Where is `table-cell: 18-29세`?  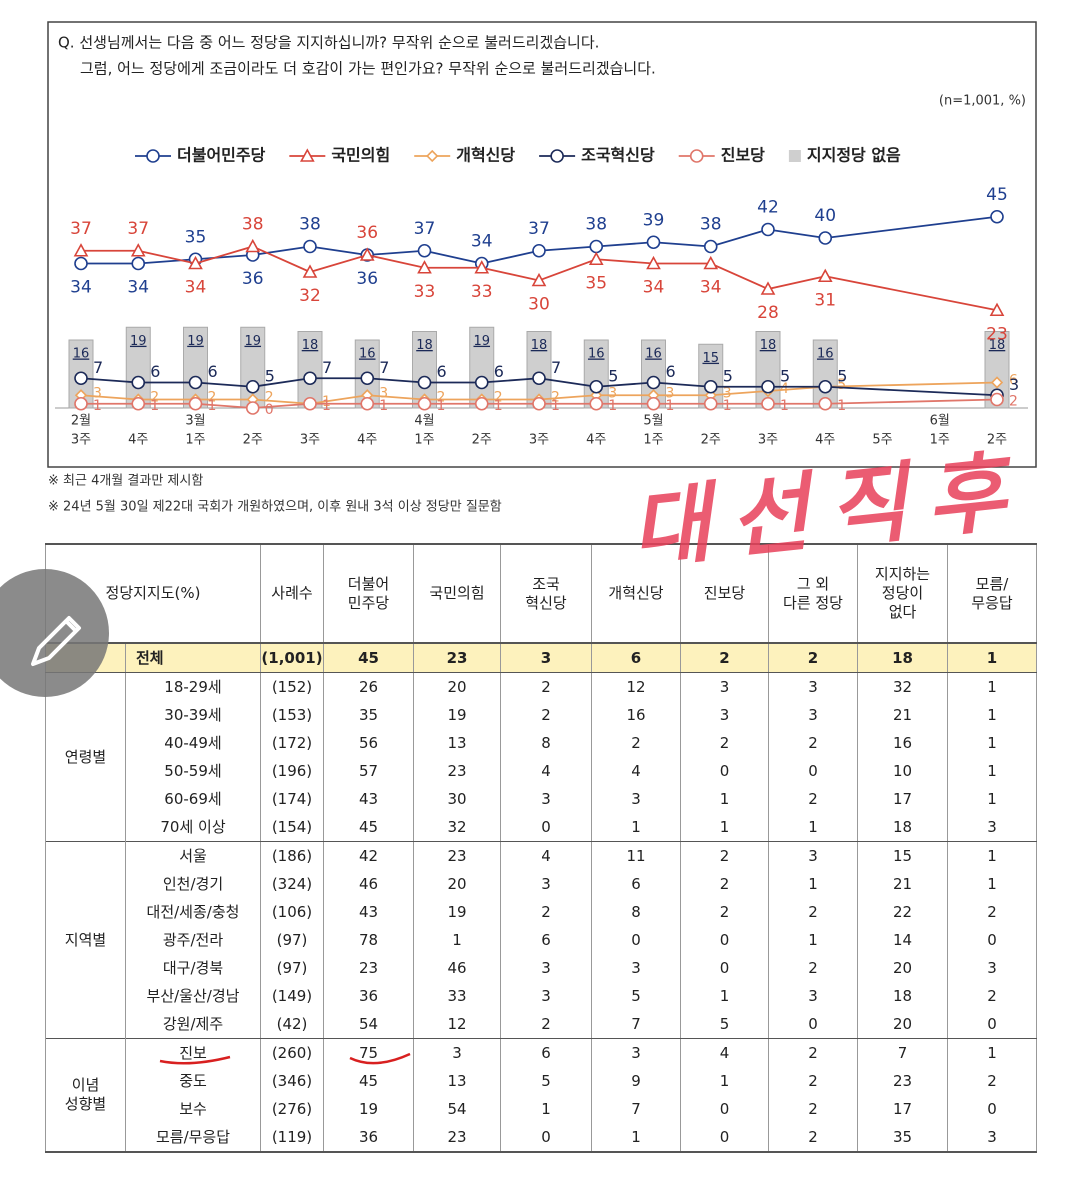 table-cell: 18-29세 is located at coordinates (193, 686).